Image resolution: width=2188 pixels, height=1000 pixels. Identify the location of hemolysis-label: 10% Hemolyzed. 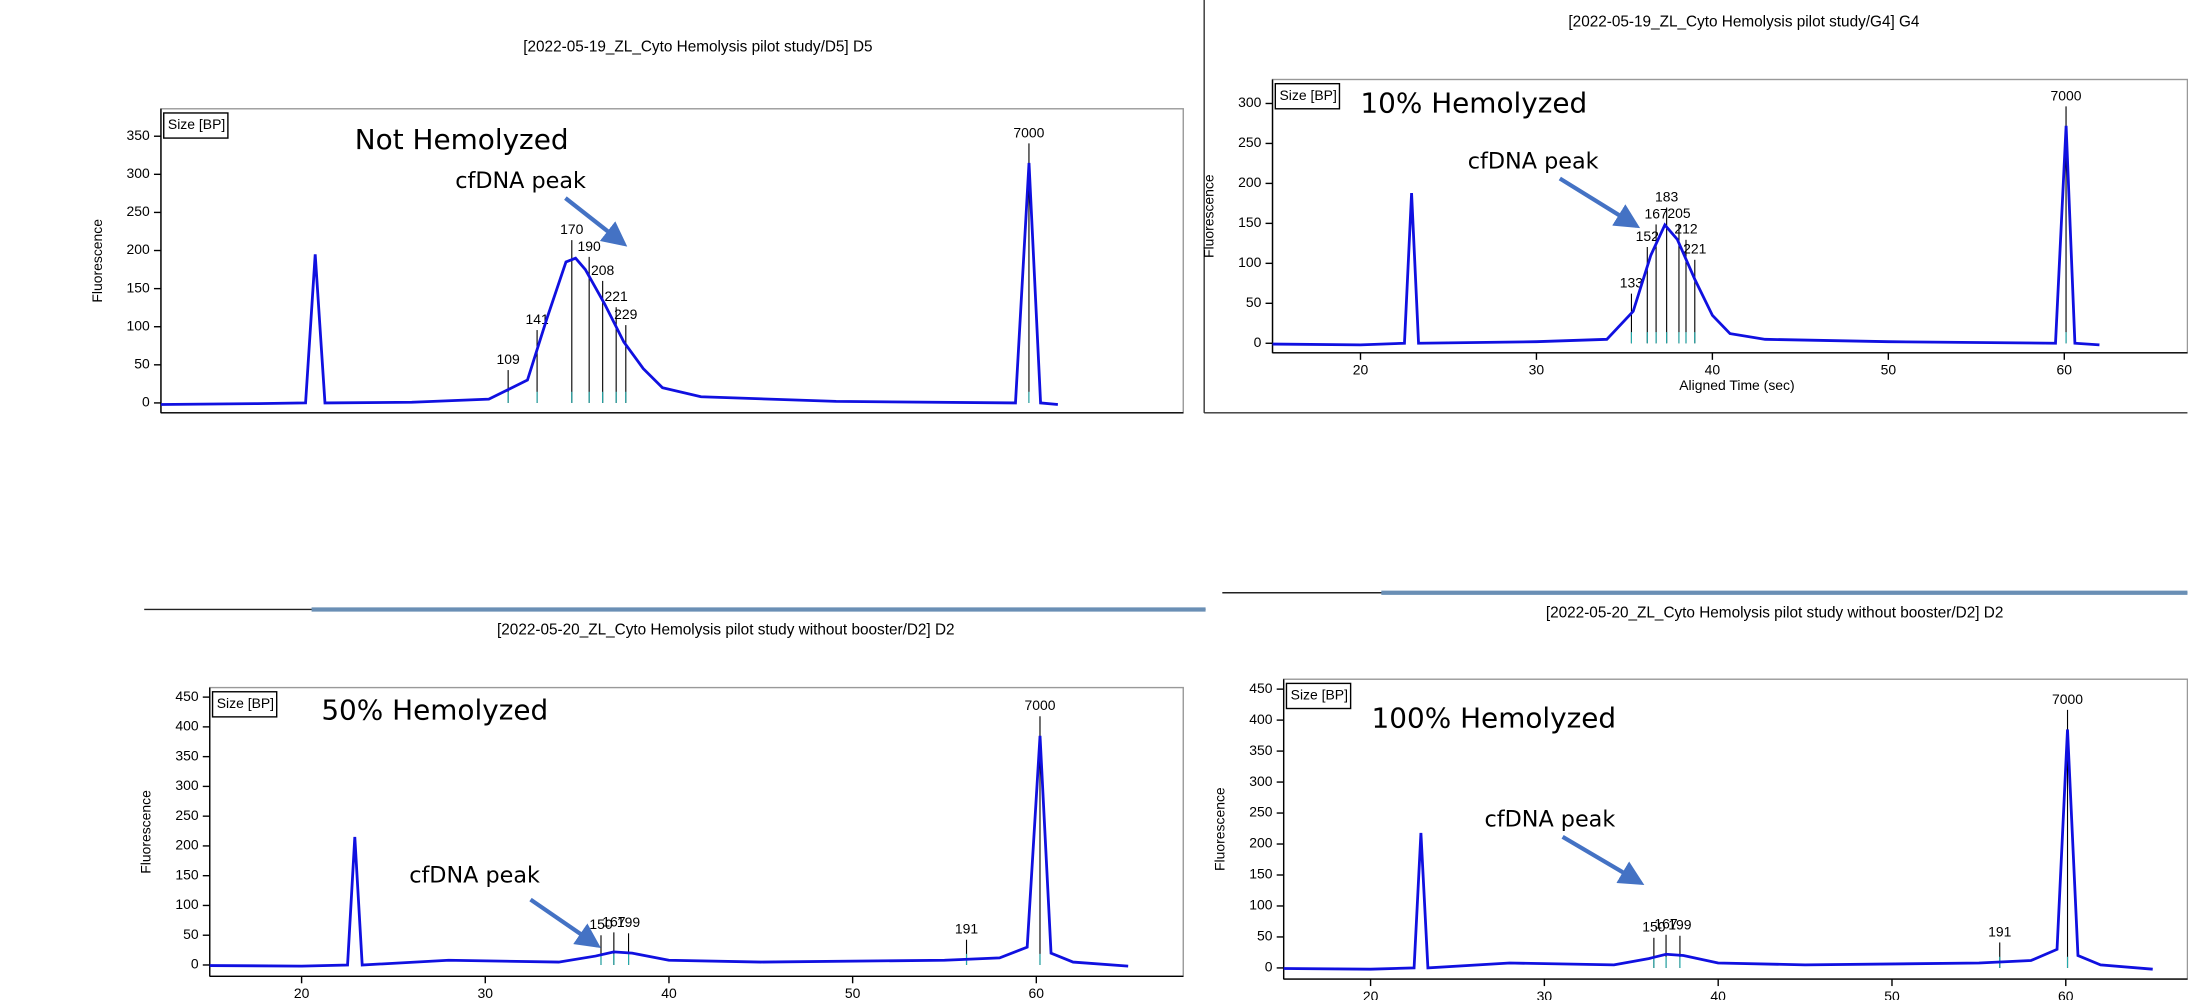
(1473, 103).